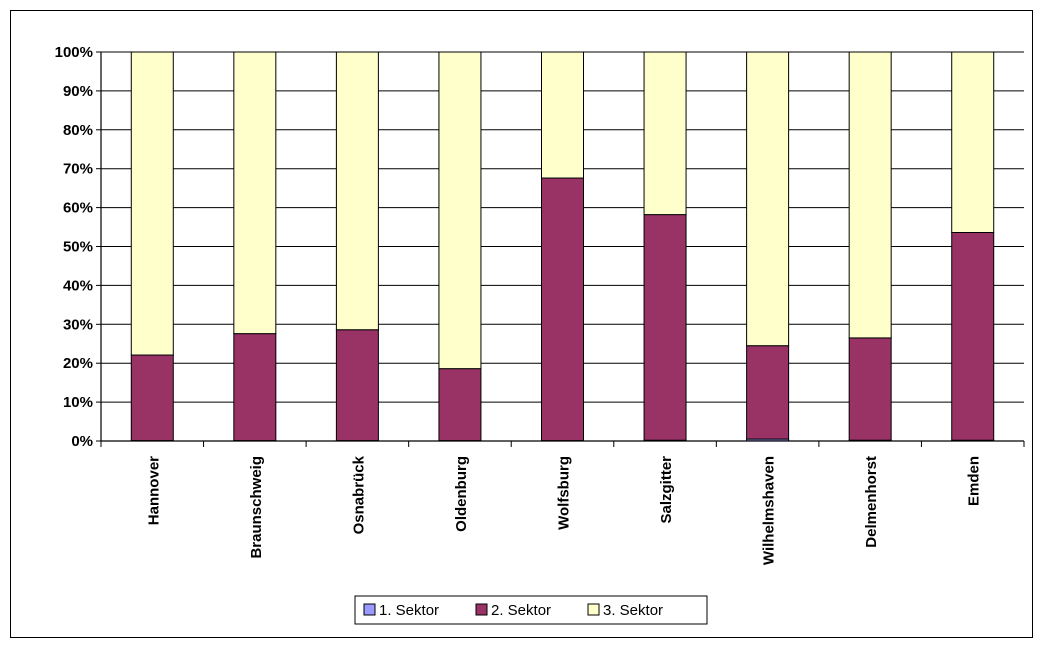 This screenshot has height=649, width=1044. What do you see at coordinates (78, 363) in the screenshot?
I see `y-tick-label: 20%` at bounding box center [78, 363].